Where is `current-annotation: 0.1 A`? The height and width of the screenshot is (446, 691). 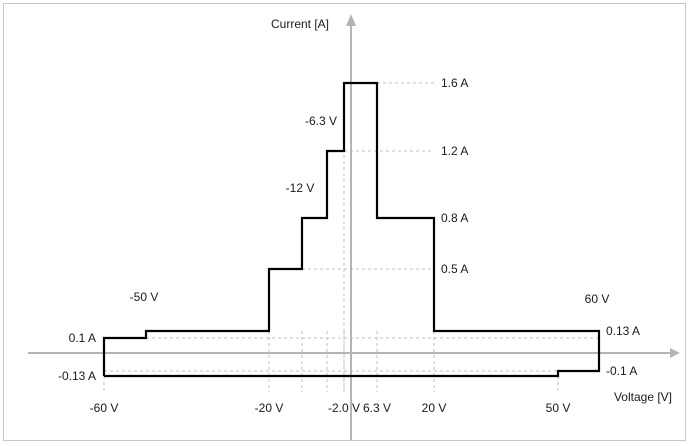 current-annotation: 0.1 A is located at coordinates (82, 338).